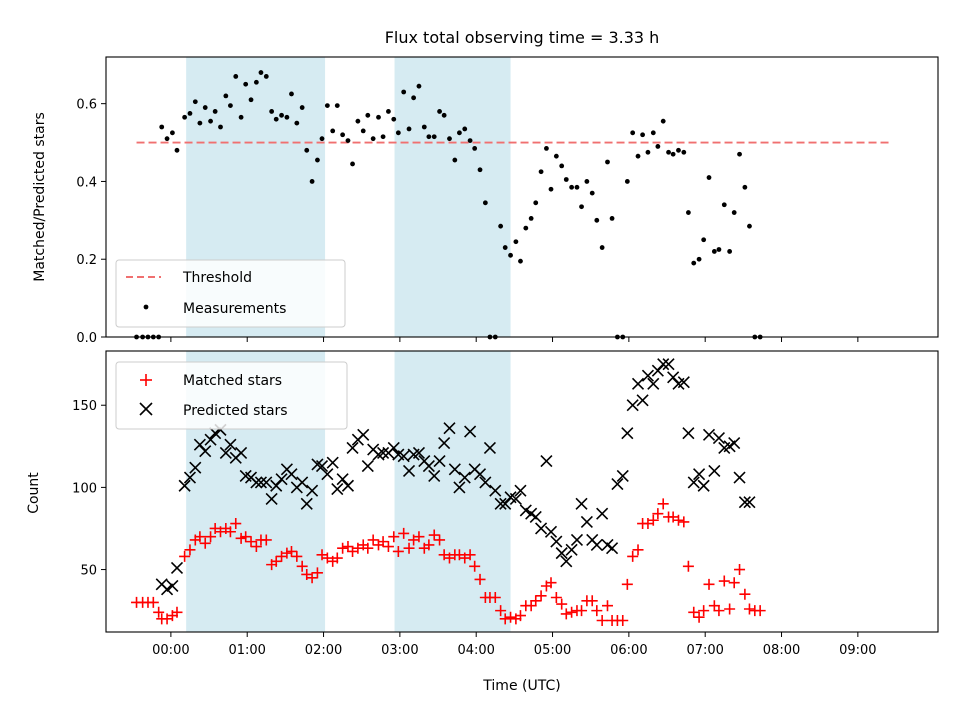 Image resolution: width=960 pixels, height=720 pixels. Describe the element at coordinates (235, 411) in the screenshot. I see `predicted-legend-label: Predicted stars` at that location.